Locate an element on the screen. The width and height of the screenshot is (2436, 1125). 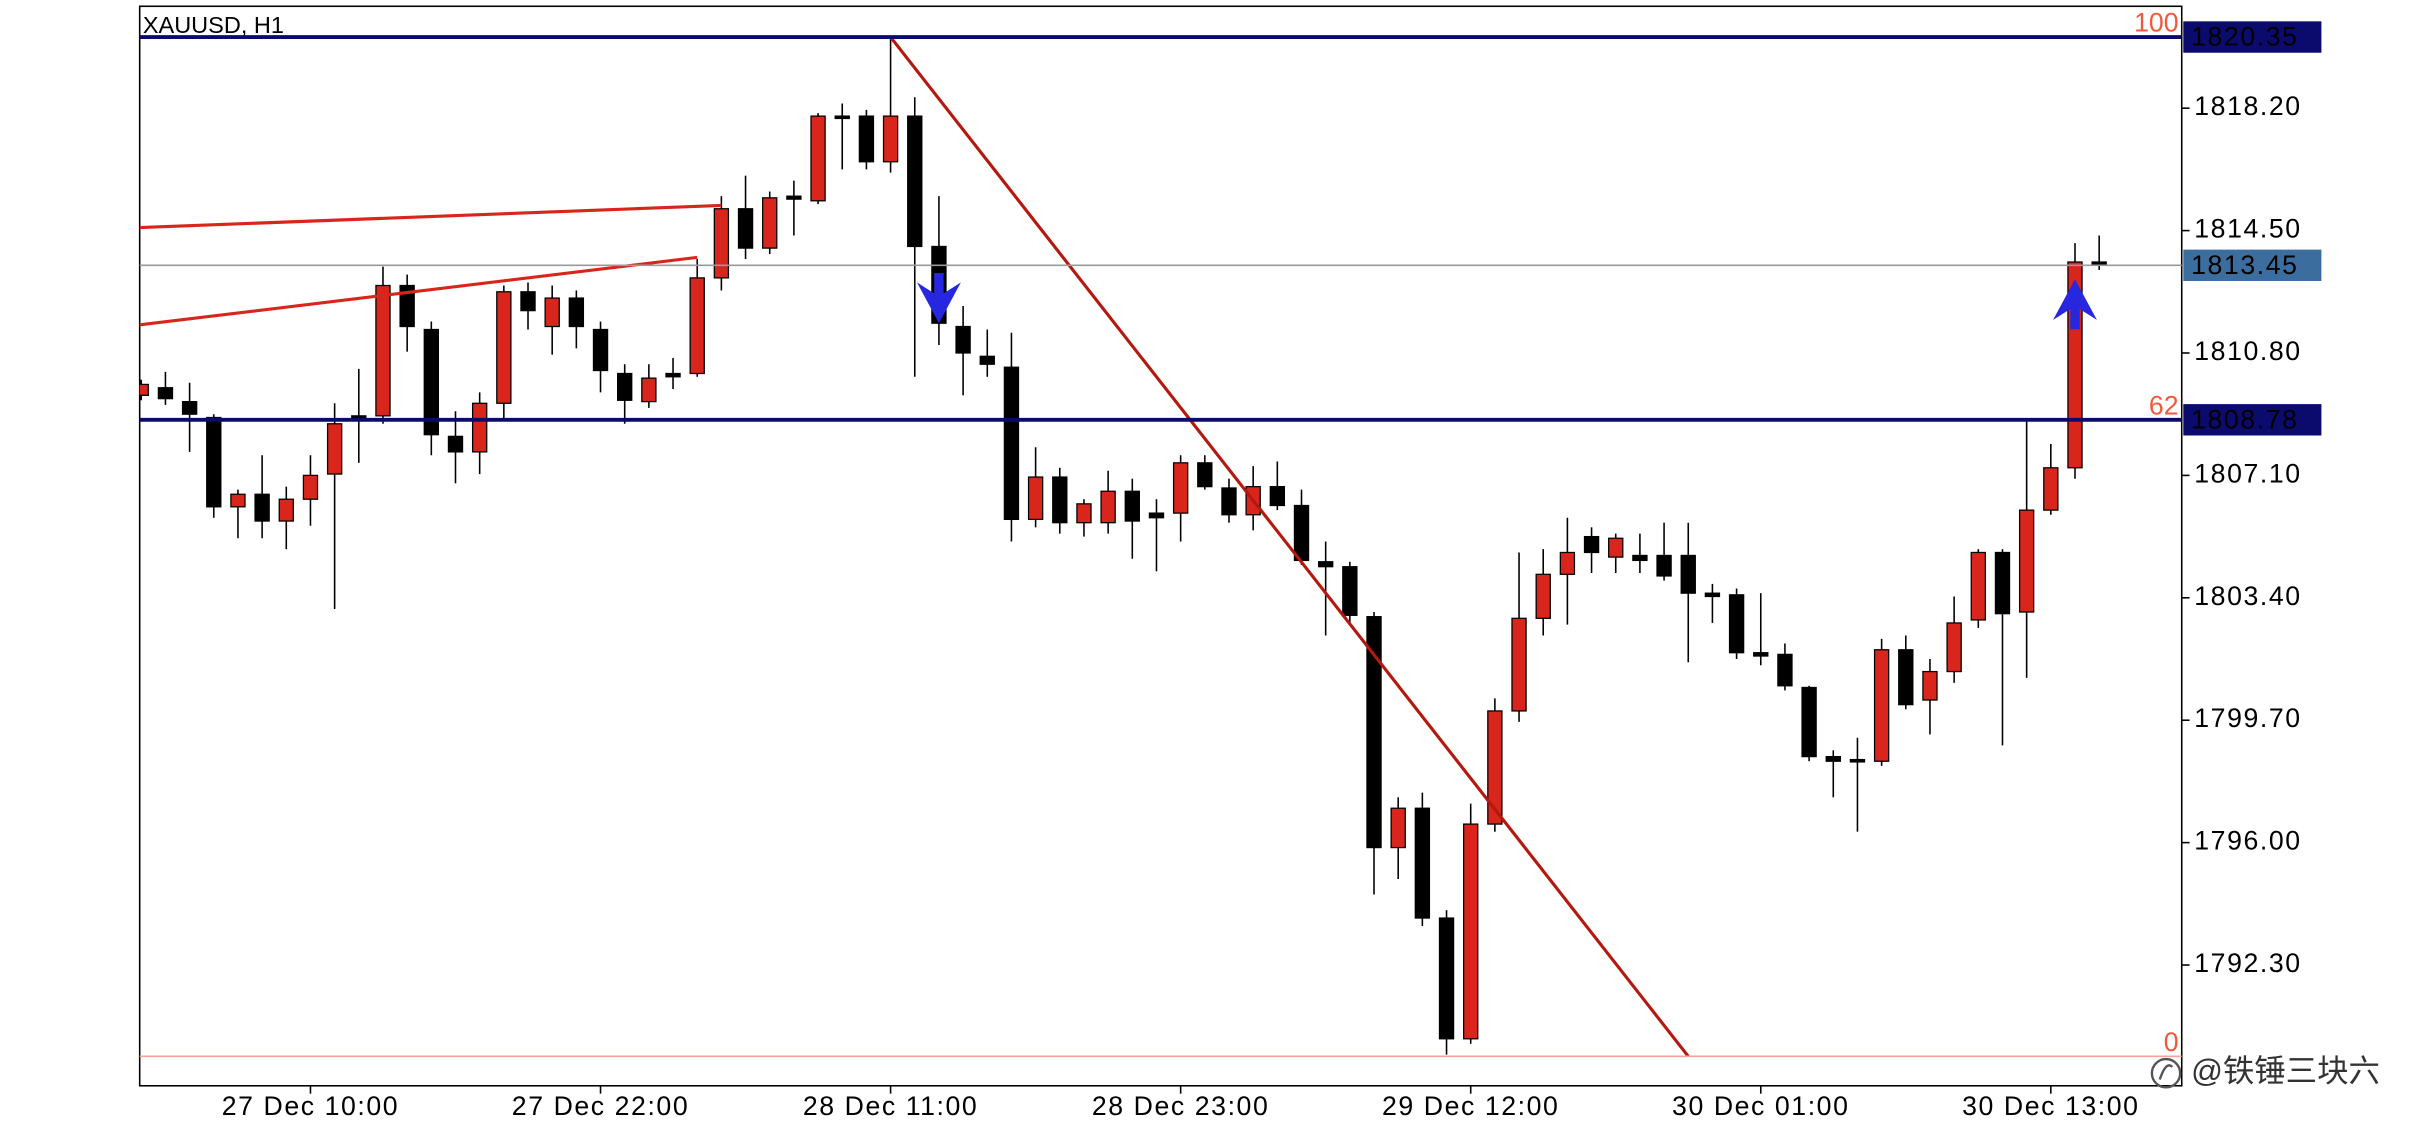
x-tick-label: 27 Dec 10:00 is located at coordinates (310, 1106).